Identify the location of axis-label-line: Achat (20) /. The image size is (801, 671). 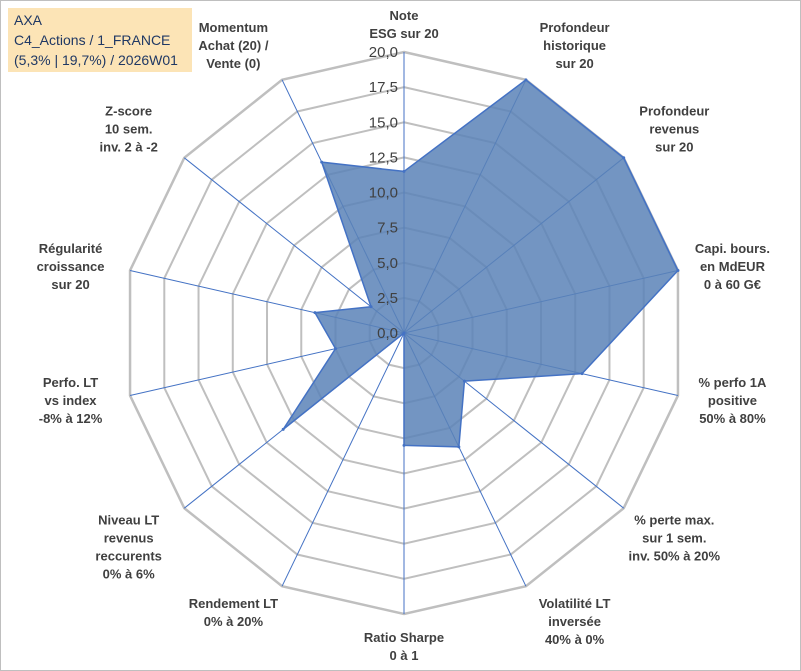
(233, 45).